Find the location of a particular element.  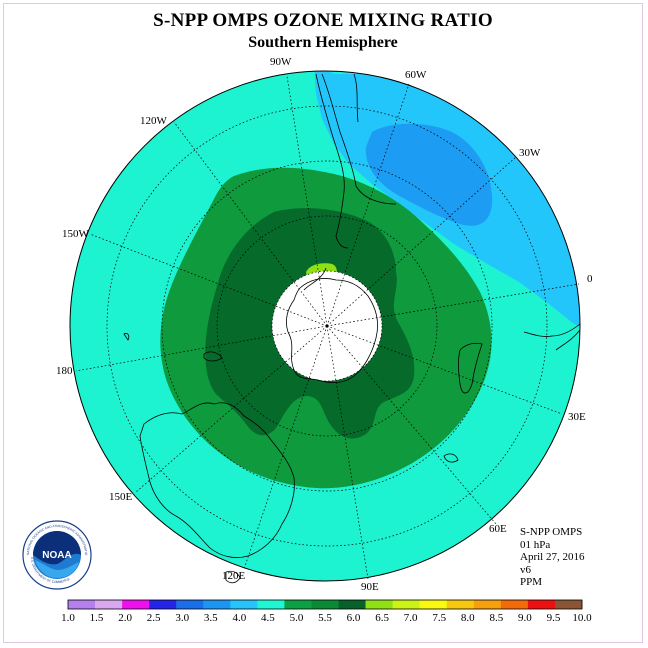

product-info: S-NPP OMPS 01 hPa April 27, 2016 v6 PPM is located at coordinates (552, 557).